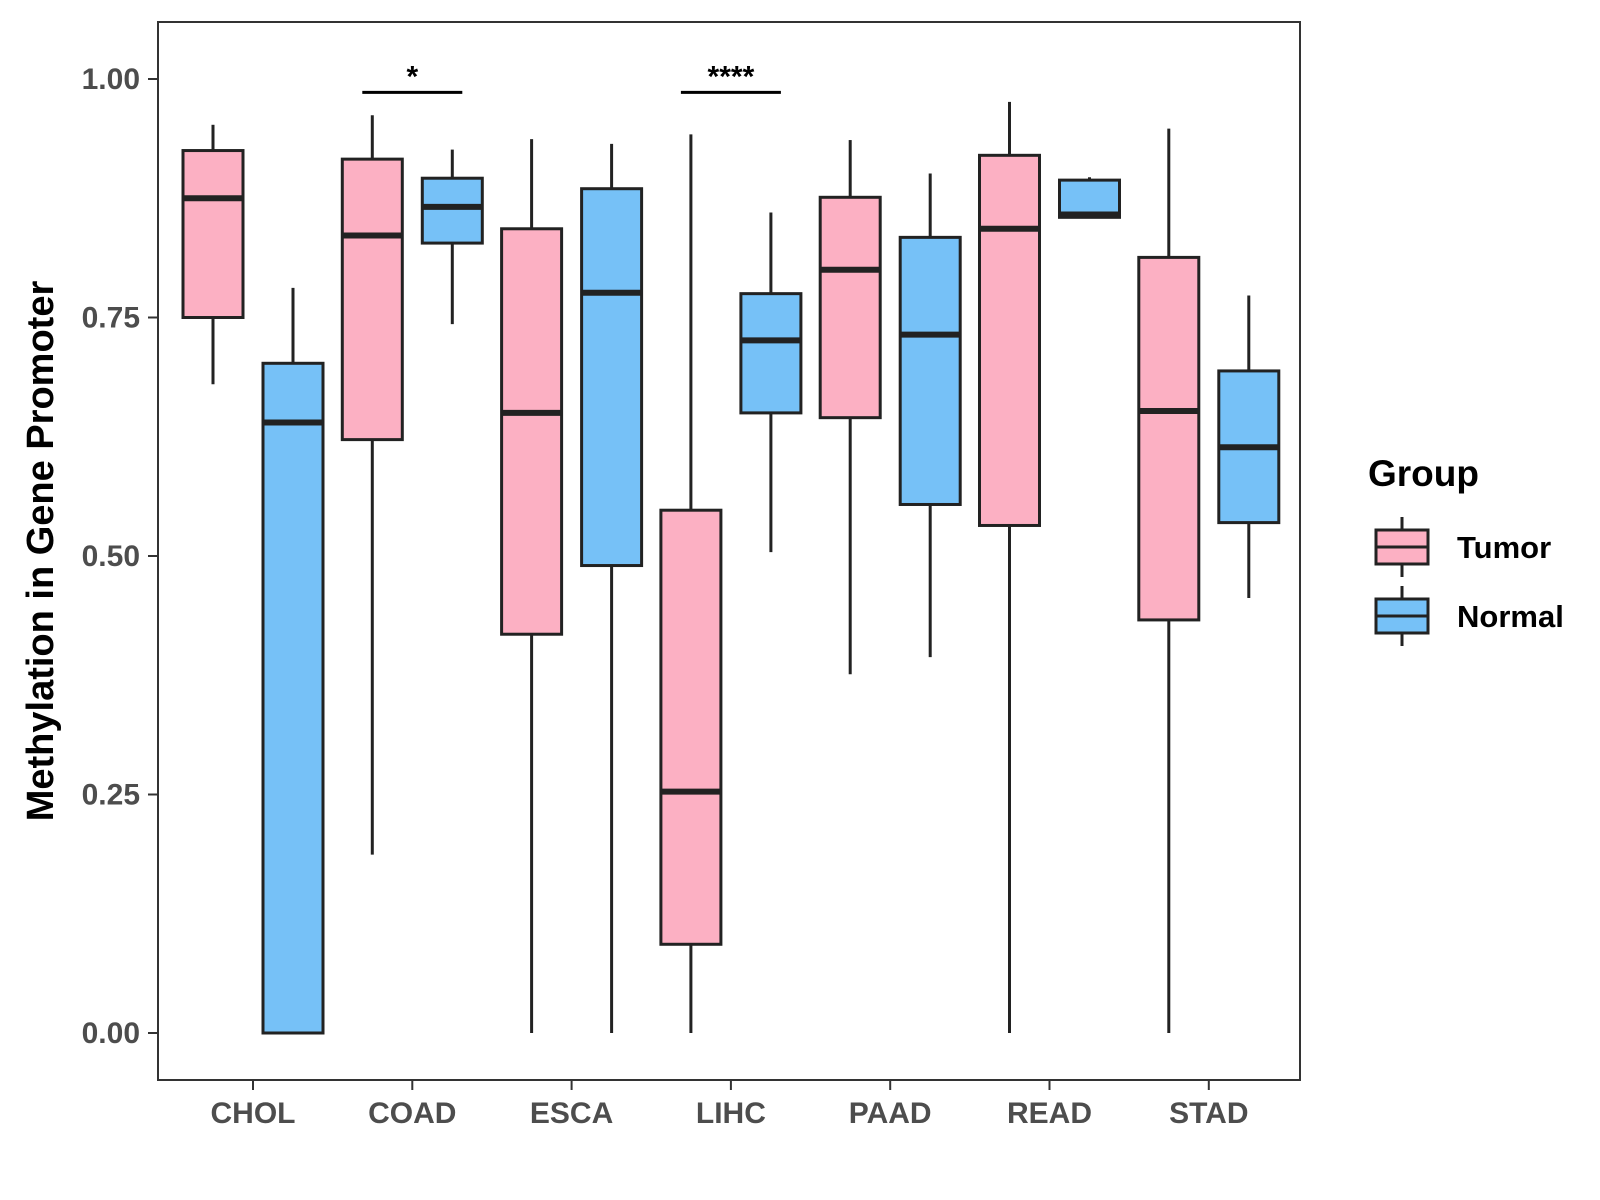 This screenshot has width=1600, height=1200. I want to click on y-tick-label: 1.00, so click(111, 79).